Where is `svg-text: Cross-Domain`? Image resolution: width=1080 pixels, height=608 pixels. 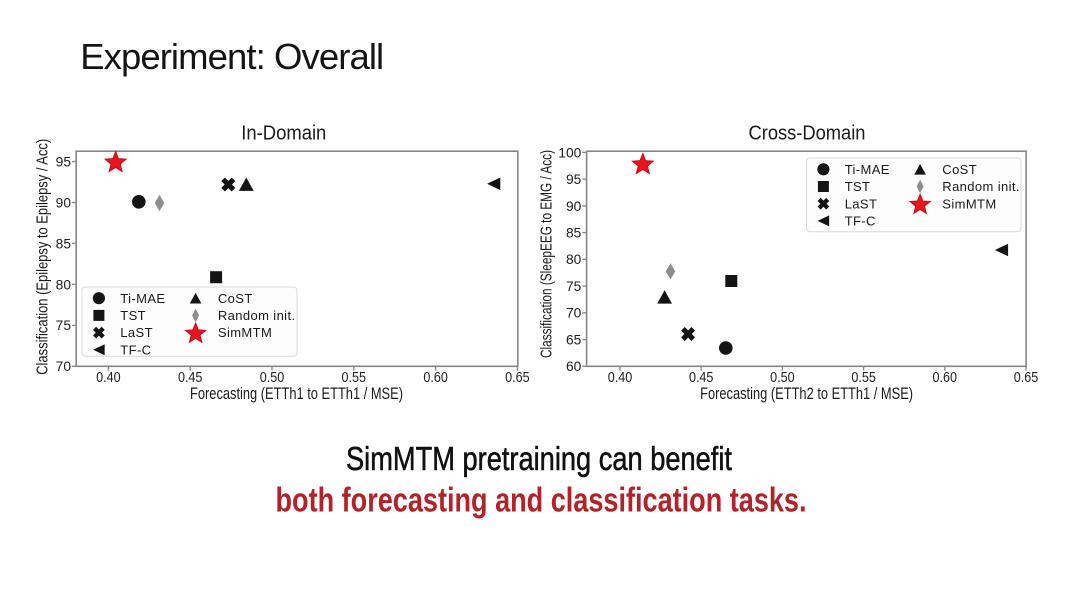 svg-text: Cross-Domain is located at coordinates (807, 134).